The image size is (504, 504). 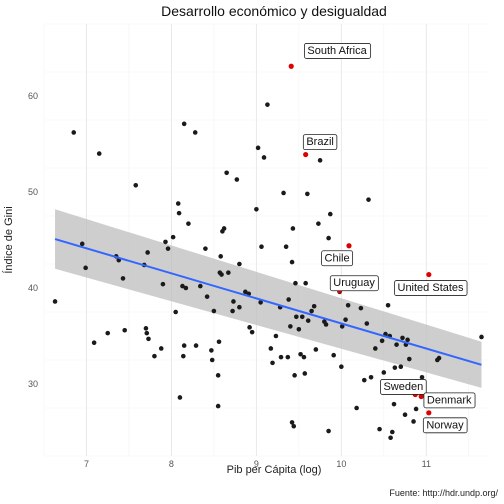 I want to click on country-label: United States, so click(x=431, y=288).